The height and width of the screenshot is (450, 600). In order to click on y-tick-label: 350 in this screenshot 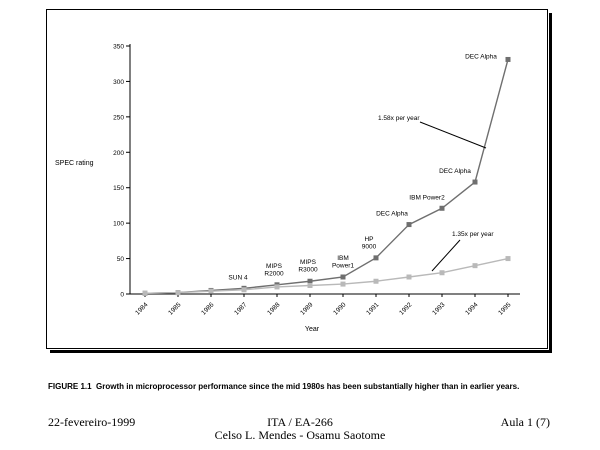, I will do `click(118, 47)`.